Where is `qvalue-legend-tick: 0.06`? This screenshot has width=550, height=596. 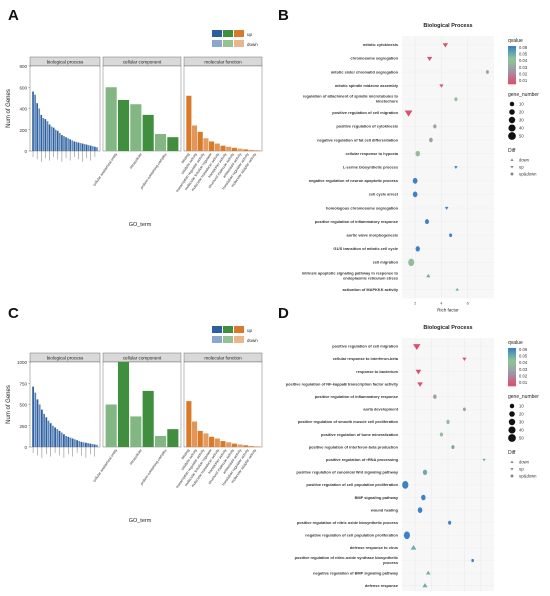
qvalue-legend-tick: 0.06 is located at coordinates (523, 349).